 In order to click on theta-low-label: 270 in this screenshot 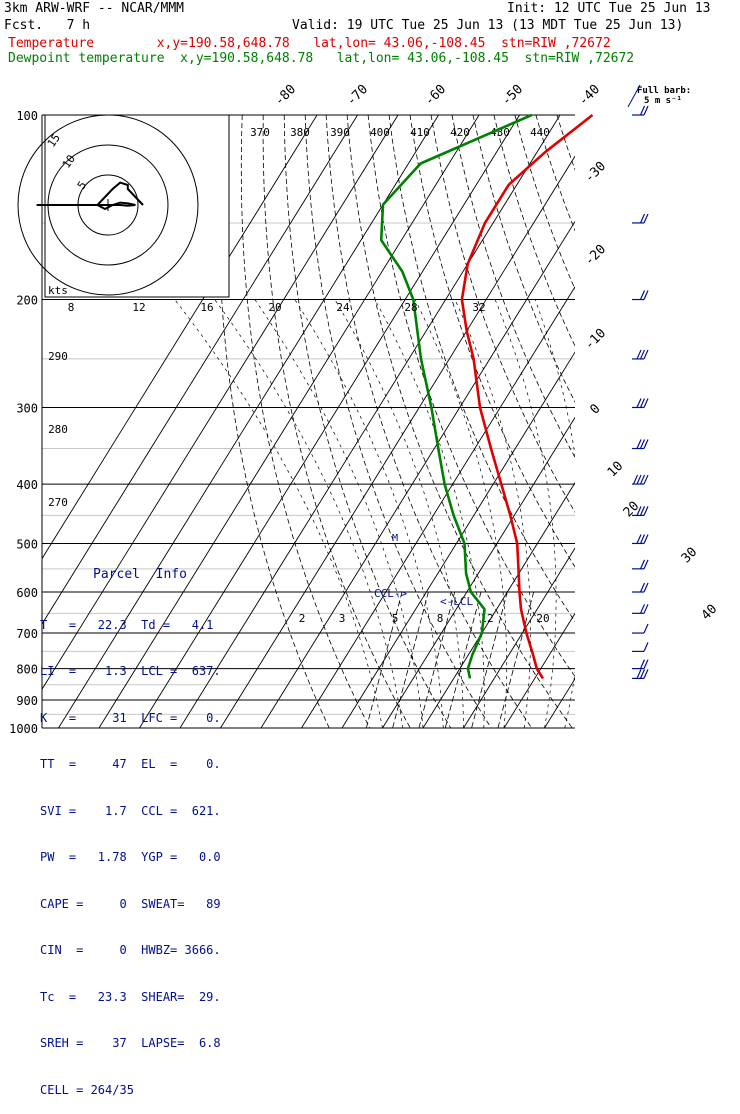, I will do `click(58, 502)`.